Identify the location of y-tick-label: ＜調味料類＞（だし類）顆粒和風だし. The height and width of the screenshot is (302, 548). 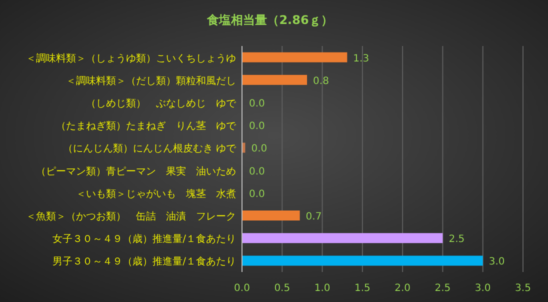
(151, 80).